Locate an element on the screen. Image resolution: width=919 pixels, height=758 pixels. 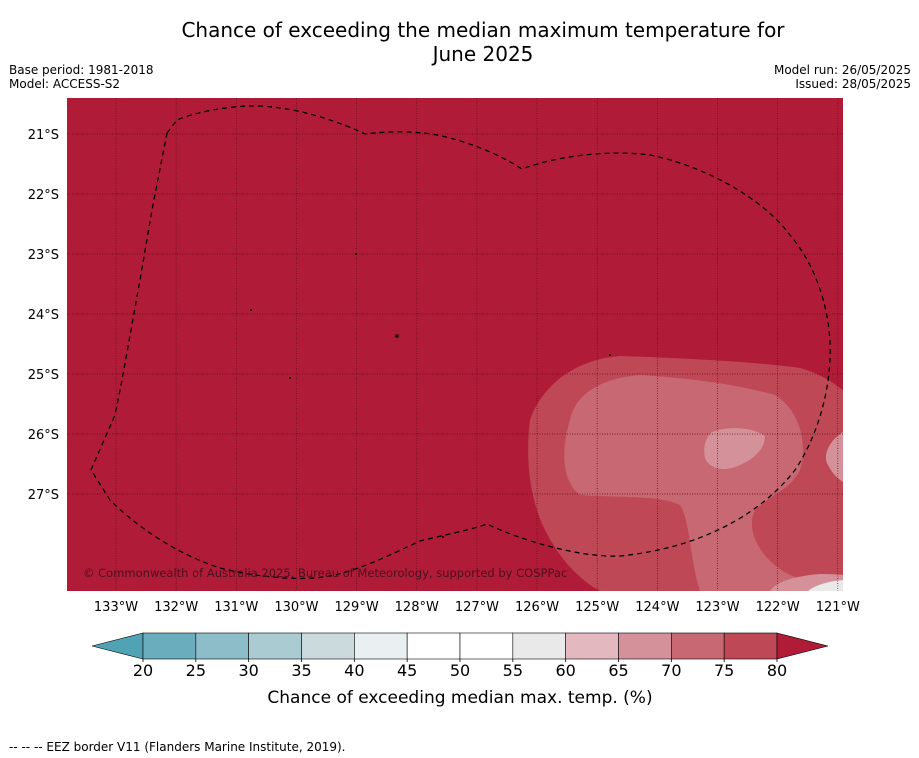
colorbar-tick-label: 45 is located at coordinates (407, 670).